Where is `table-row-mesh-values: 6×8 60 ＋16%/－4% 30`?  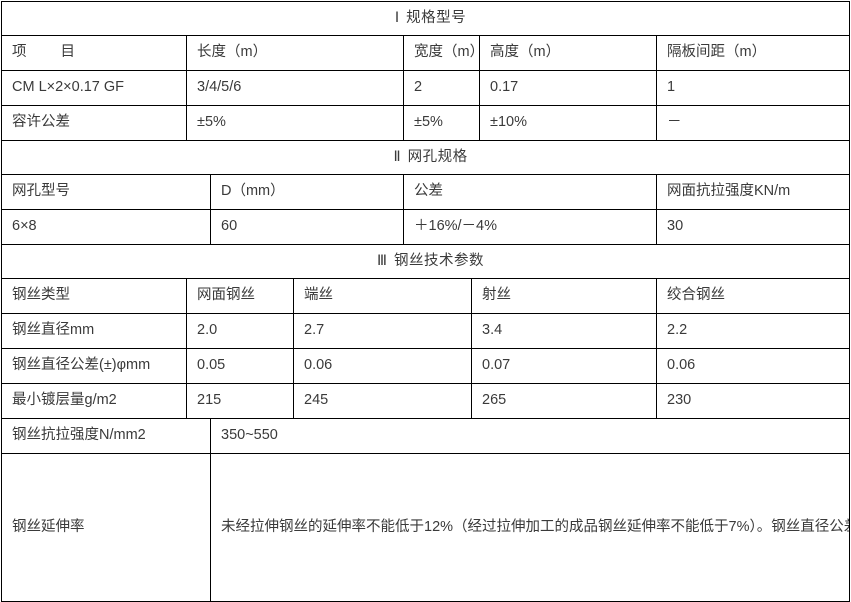
table-row-mesh-values: 6×8 60 ＋16%/－4% 30 is located at coordinates (426, 227).